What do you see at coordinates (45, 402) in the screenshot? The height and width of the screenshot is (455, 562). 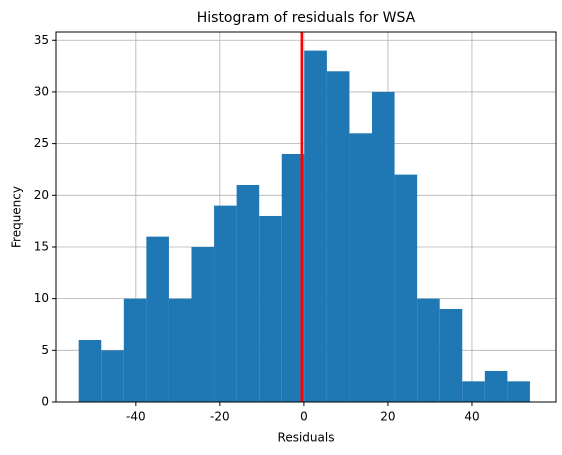 I see `y-tick-label: 0` at bounding box center [45, 402].